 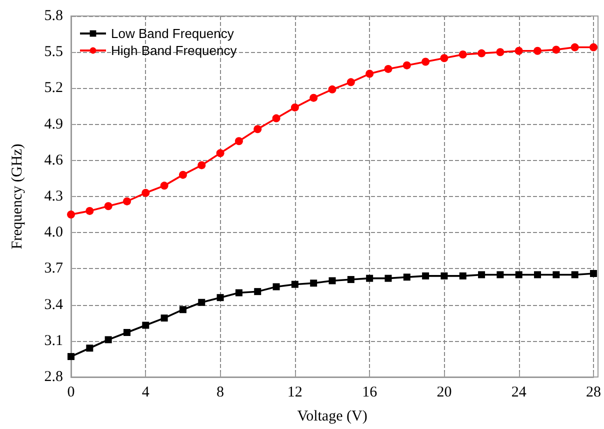 What do you see at coordinates (146, 392) in the screenshot?
I see `x-tick-label: 4` at bounding box center [146, 392].